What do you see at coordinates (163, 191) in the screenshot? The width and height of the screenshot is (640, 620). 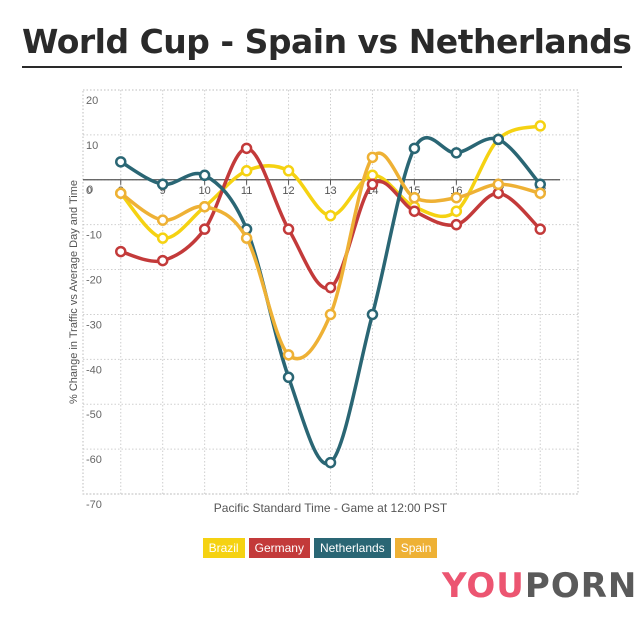 I see `x-tick-label: 9` at bounding box center [163, 191].